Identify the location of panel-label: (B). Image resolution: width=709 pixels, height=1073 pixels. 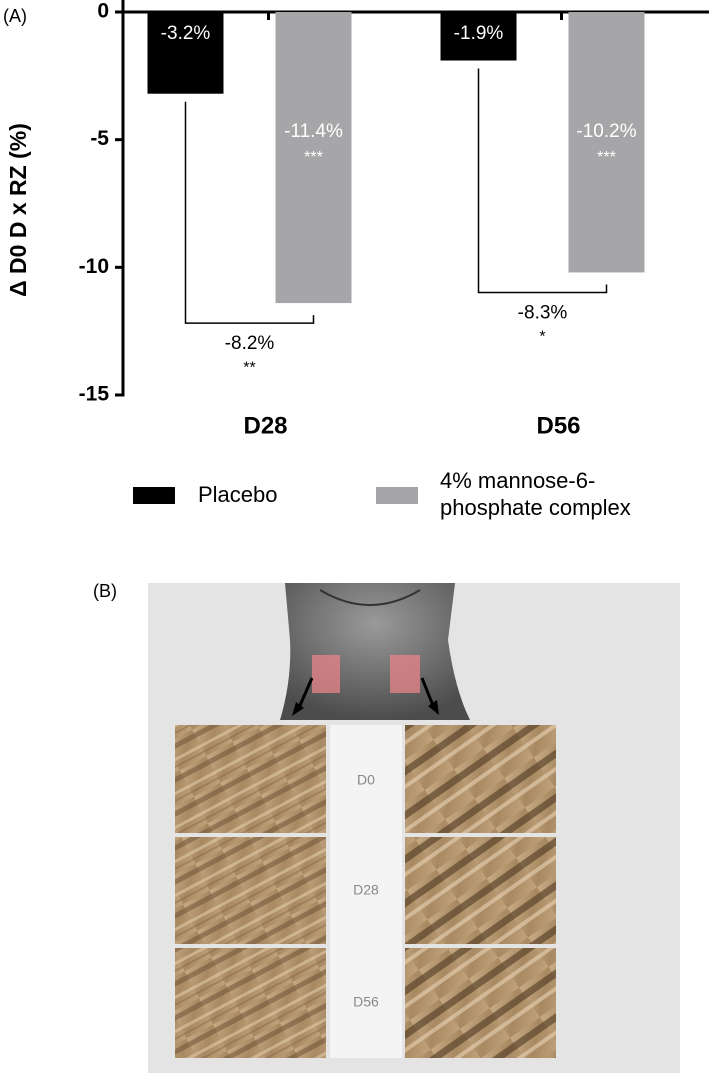
(105, 591).